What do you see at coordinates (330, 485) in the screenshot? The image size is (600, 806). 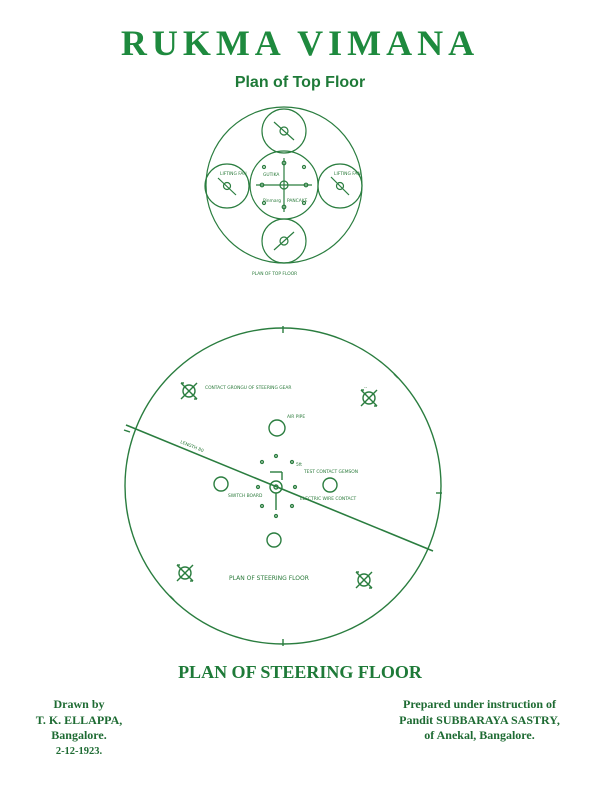 I see `right-circle` at bounding box center [330, 485].